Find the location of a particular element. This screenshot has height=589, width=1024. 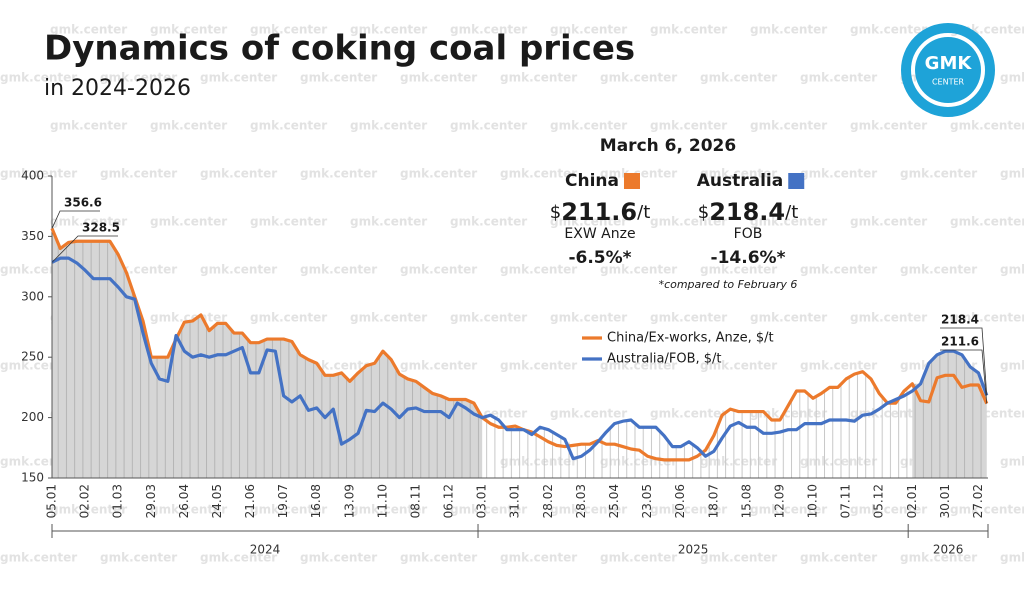

x-tick-label: 21.06 is located at coordinates (250, 501).